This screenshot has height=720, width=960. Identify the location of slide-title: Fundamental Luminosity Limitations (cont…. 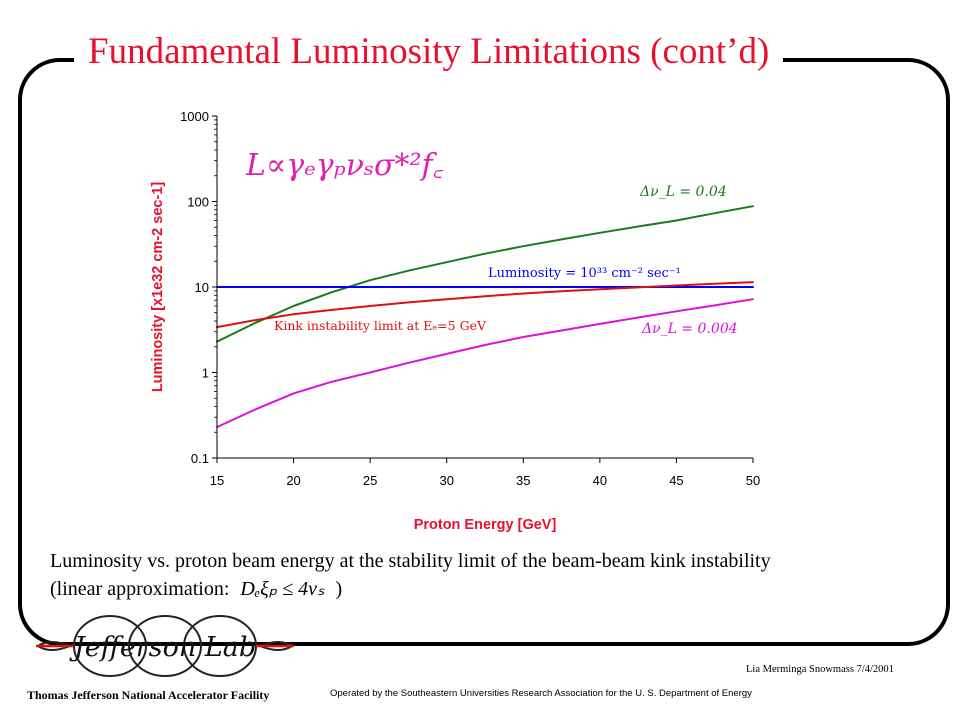
(429, 51).